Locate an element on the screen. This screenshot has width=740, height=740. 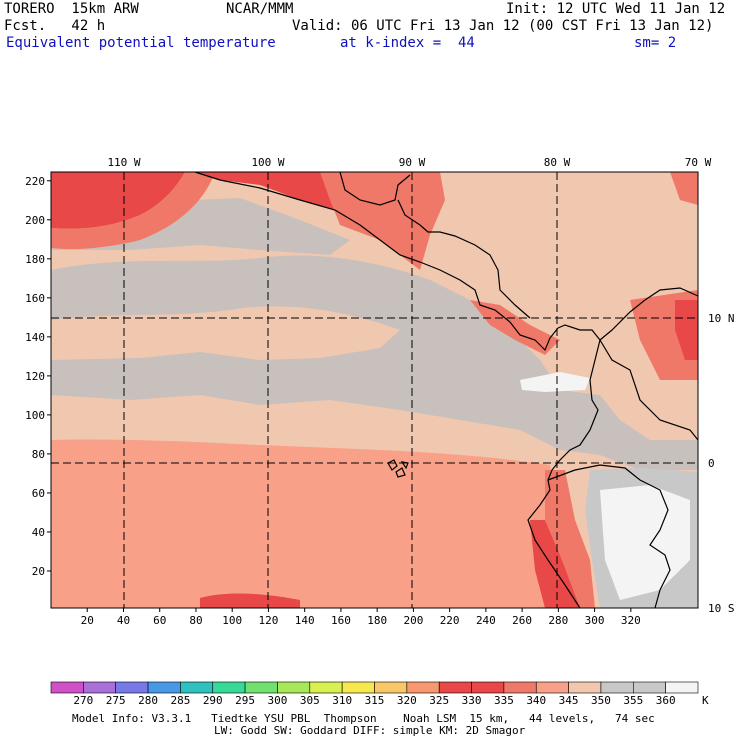
colorbar-label: 295 is located at coordinates (245, 700).